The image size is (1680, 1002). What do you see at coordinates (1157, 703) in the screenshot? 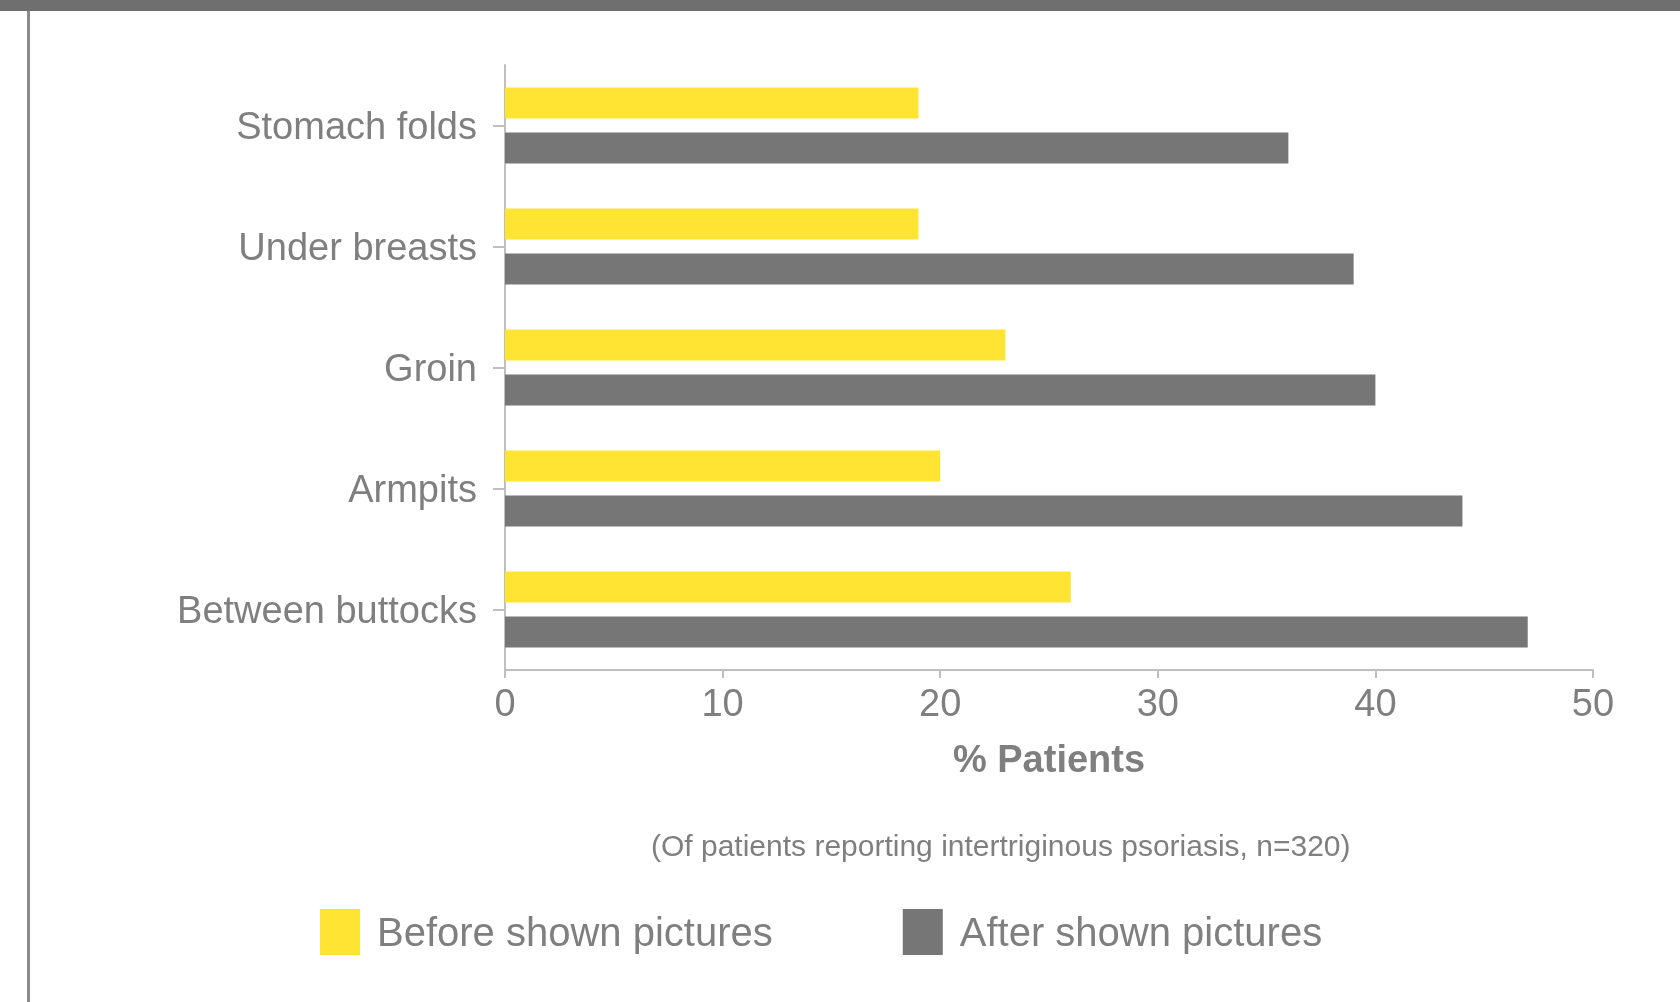
I see `x-tick-label: 30` at bounding box center [1157, 703].